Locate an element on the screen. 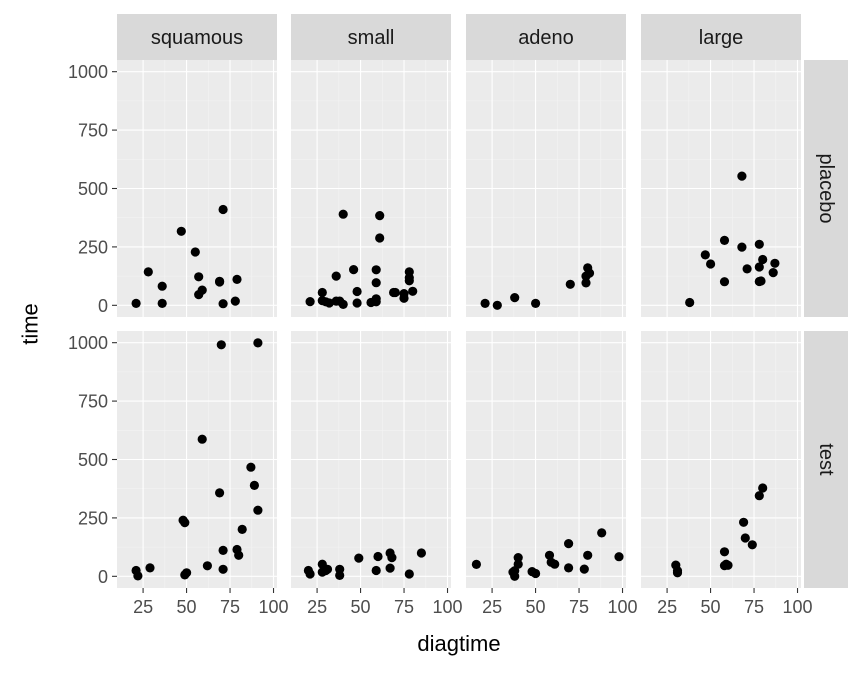 The image size is (864, 677). x-tick-label: 25 is located at coordinates (667, 607).